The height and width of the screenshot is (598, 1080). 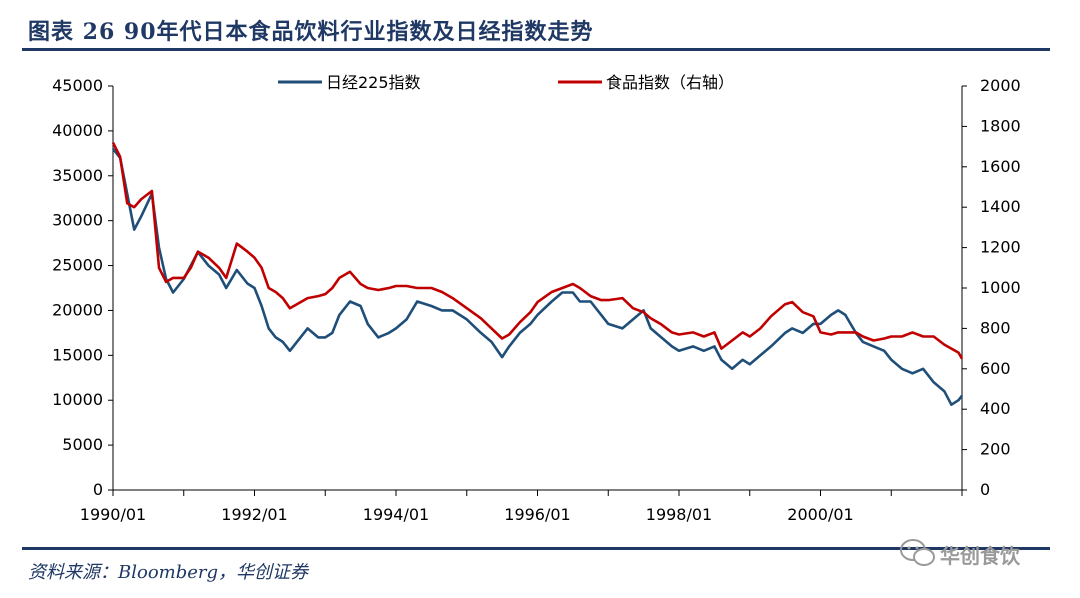 What do you see at coordinates (995, 327) in the screenshot?
I see `y-right-tick-label: 800` at bounding box center [995, 327].